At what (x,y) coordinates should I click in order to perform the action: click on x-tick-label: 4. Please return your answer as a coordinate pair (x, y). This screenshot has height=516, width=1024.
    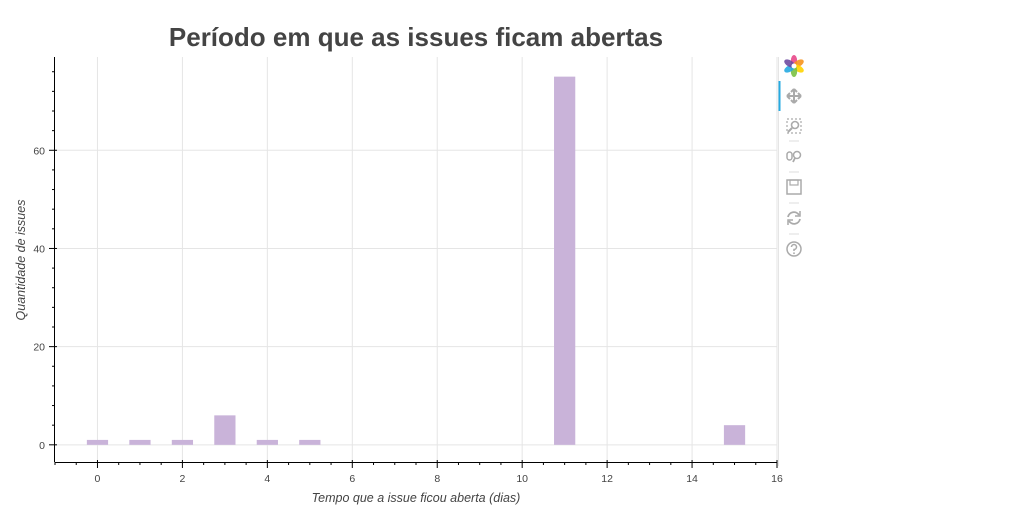
    Looking at the image, I should click on (267, 479).